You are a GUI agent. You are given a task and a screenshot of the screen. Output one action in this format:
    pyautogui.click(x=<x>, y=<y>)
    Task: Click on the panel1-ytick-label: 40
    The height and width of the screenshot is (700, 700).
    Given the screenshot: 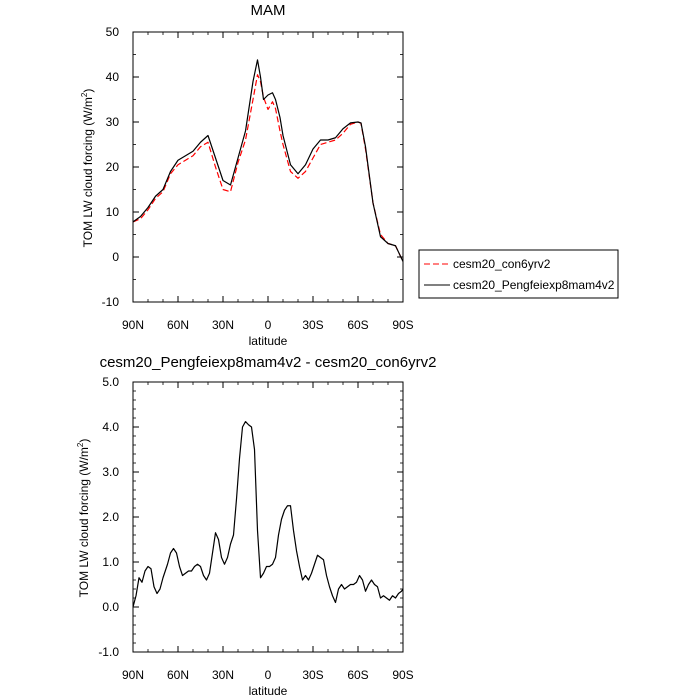 What is the action you would take?
    pyautogui.click(x=113, y=77)
    